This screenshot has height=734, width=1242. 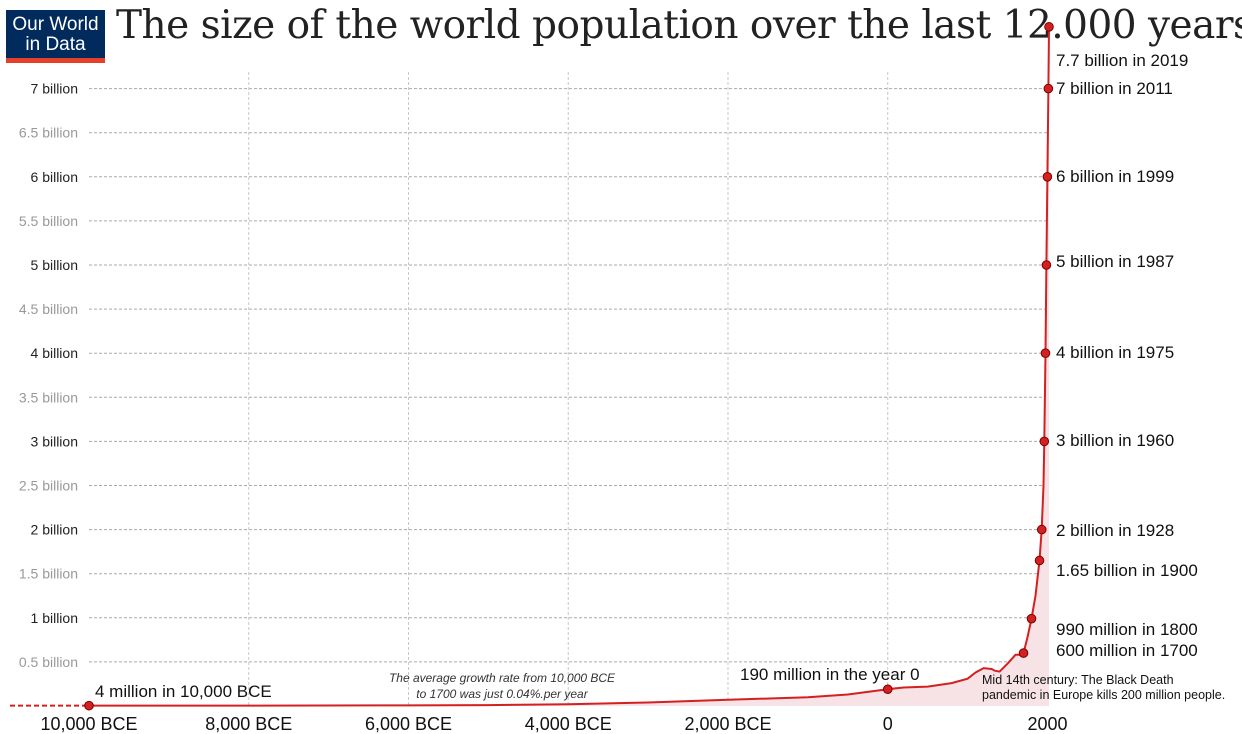 I want to click on y-tick-label: 0.5 billion, so click(x=48, y=662).